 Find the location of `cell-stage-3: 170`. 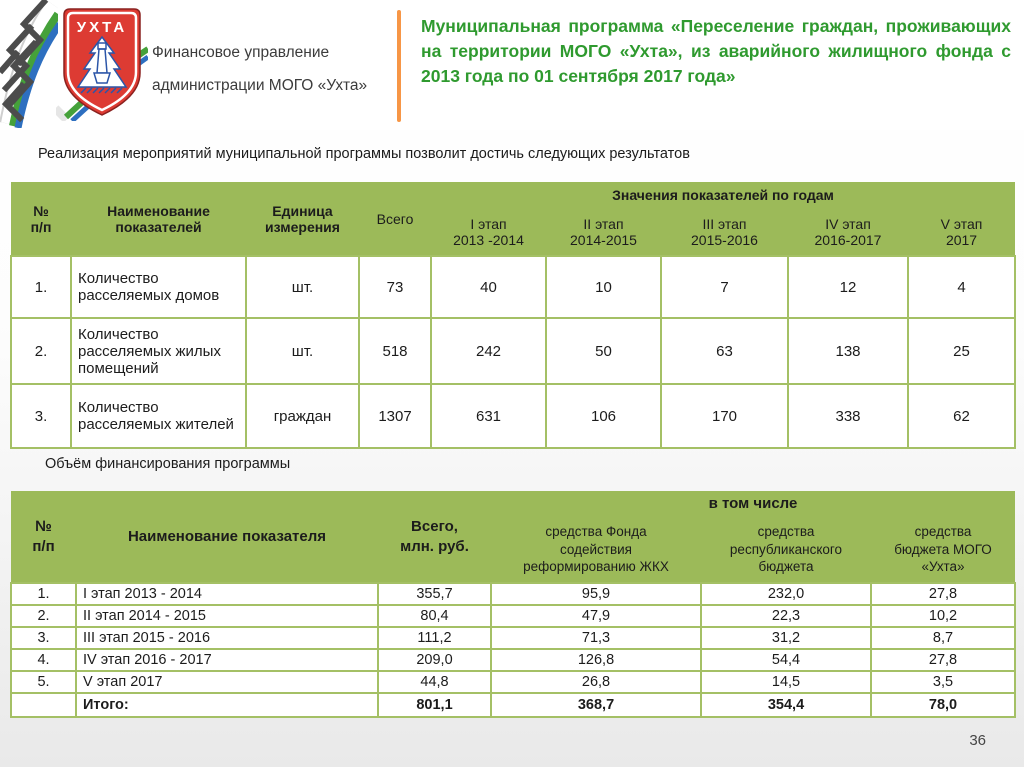

cell-stage-3: 170 is located at coordinates (724, 416).